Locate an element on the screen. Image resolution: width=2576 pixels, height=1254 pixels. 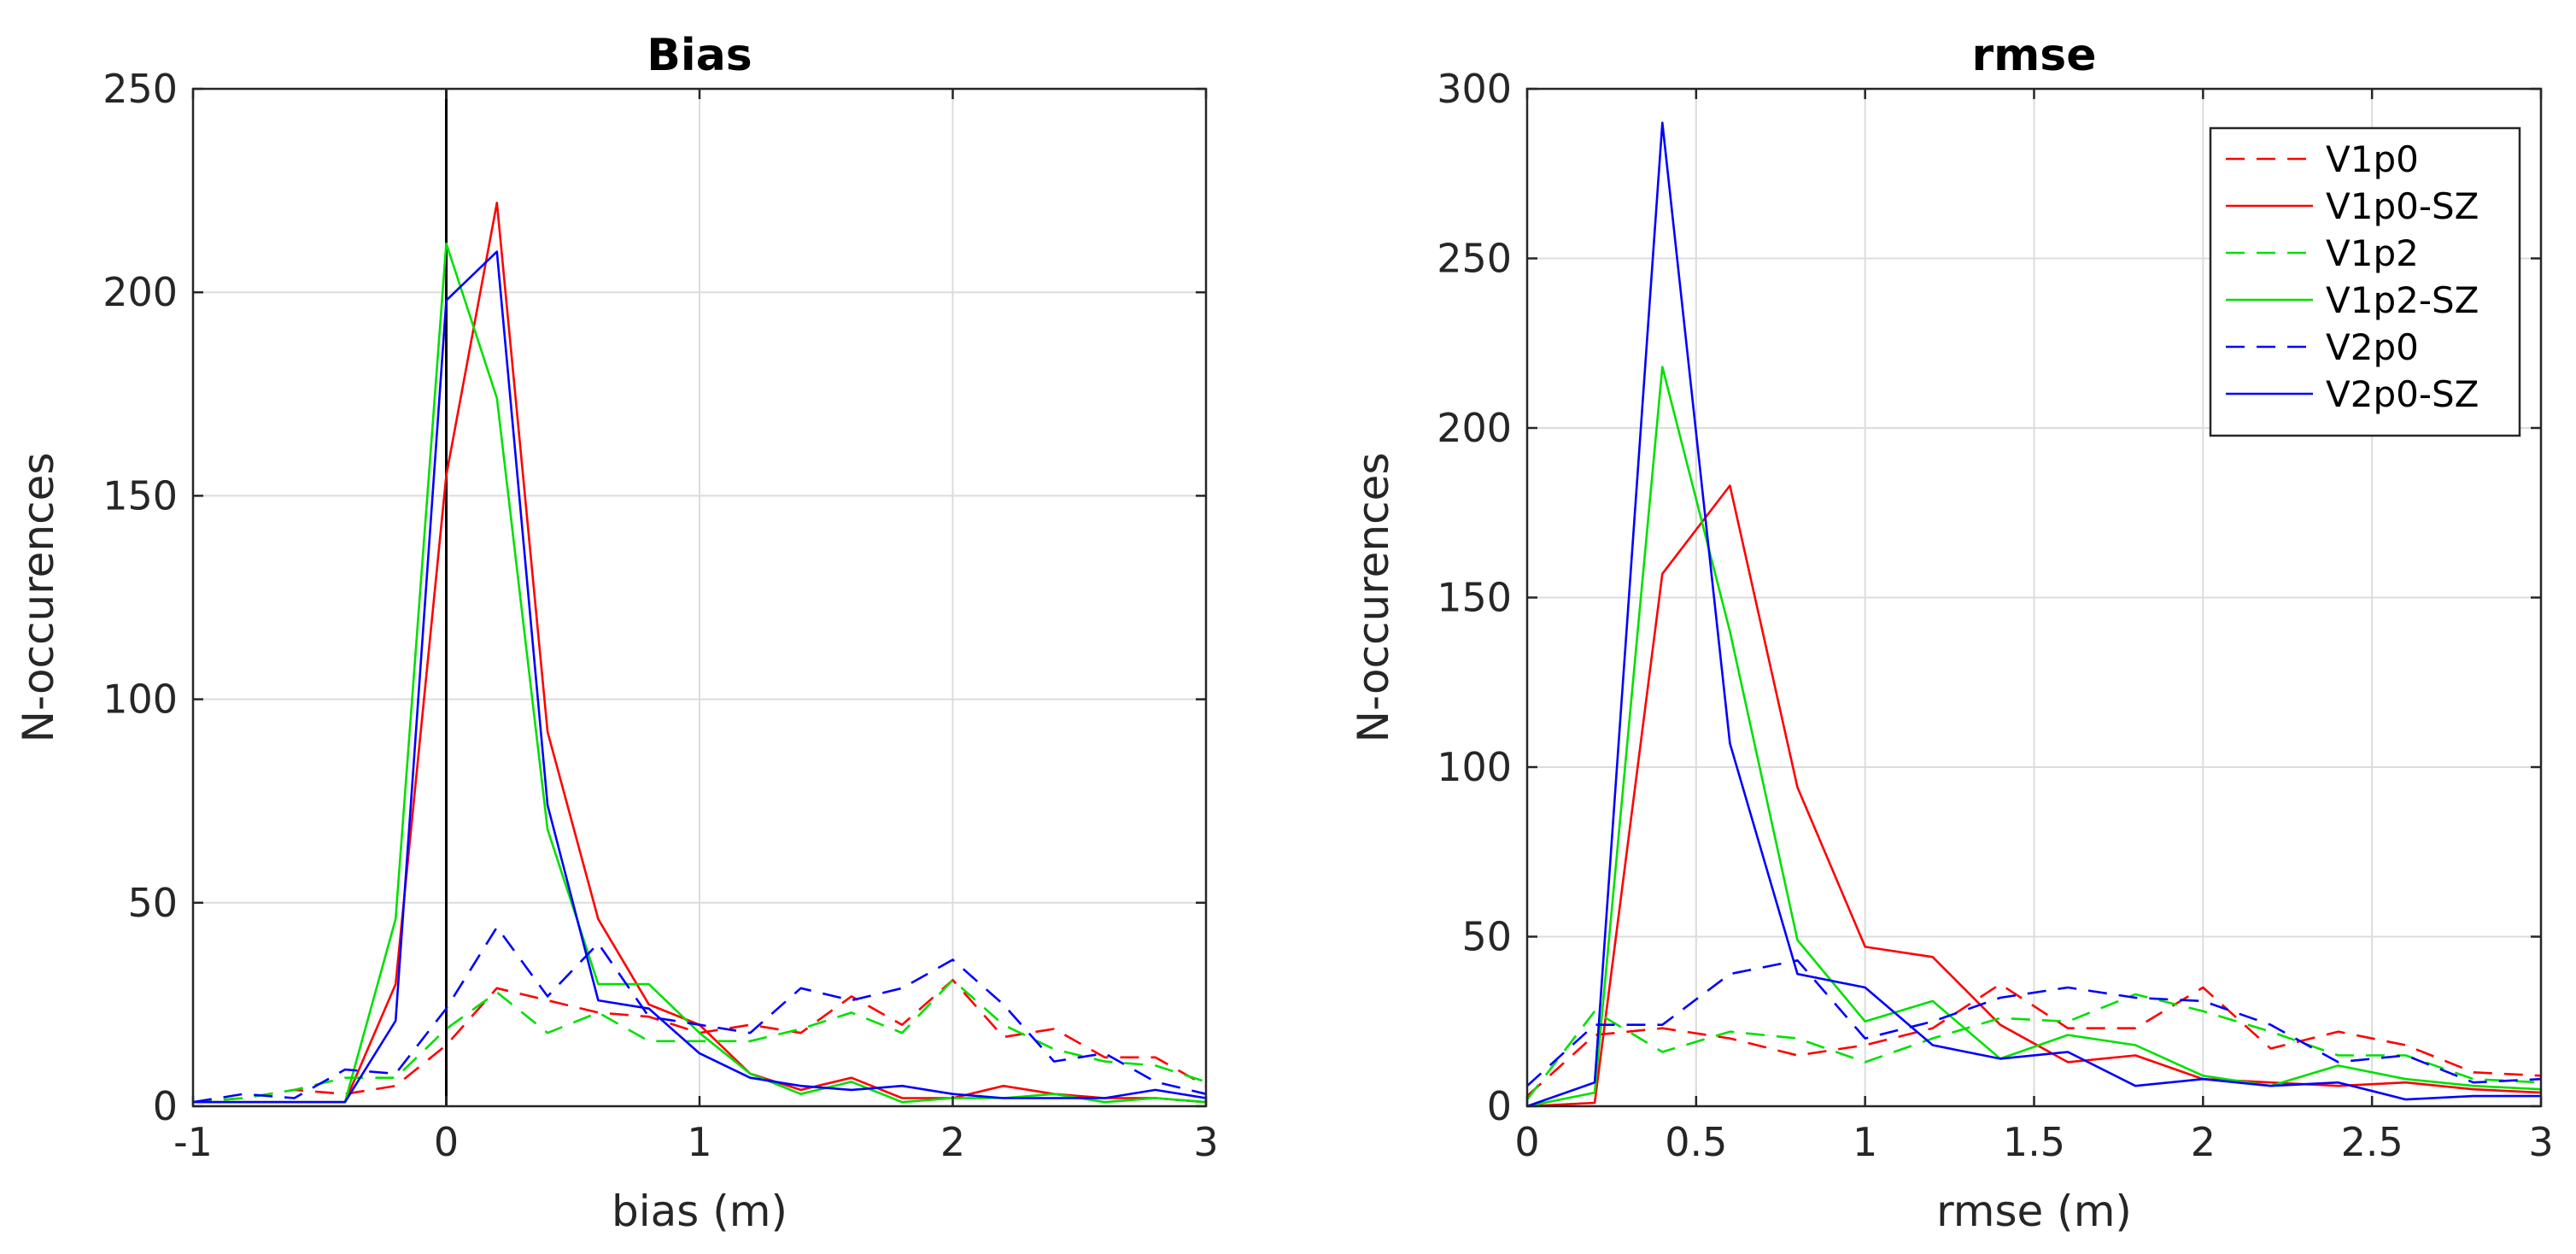
x-tick-label: 0.5 is located at coordinates (1696, 1142).